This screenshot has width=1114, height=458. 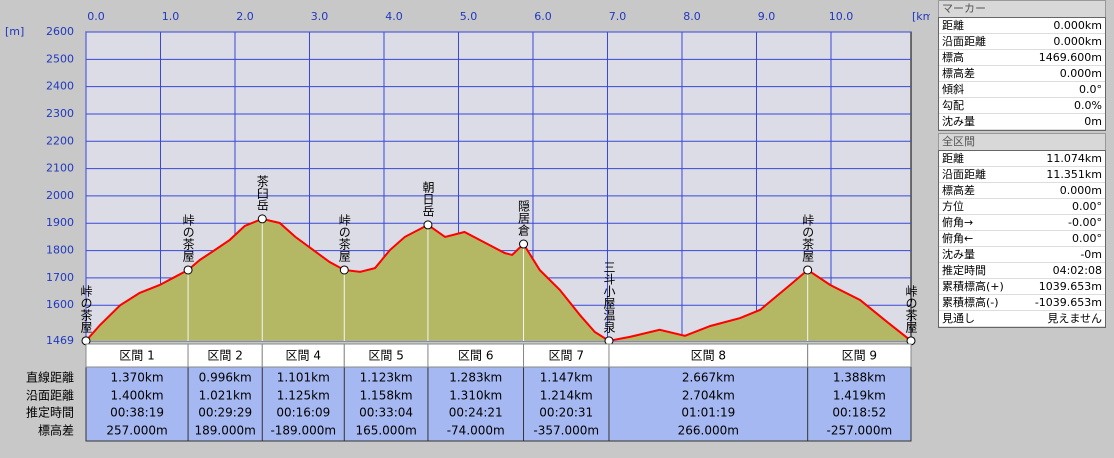 What do you see at coordinates (475, 356) in the screenshot?
I see `section-name: 区間 6` at bounding box center [475, 356].